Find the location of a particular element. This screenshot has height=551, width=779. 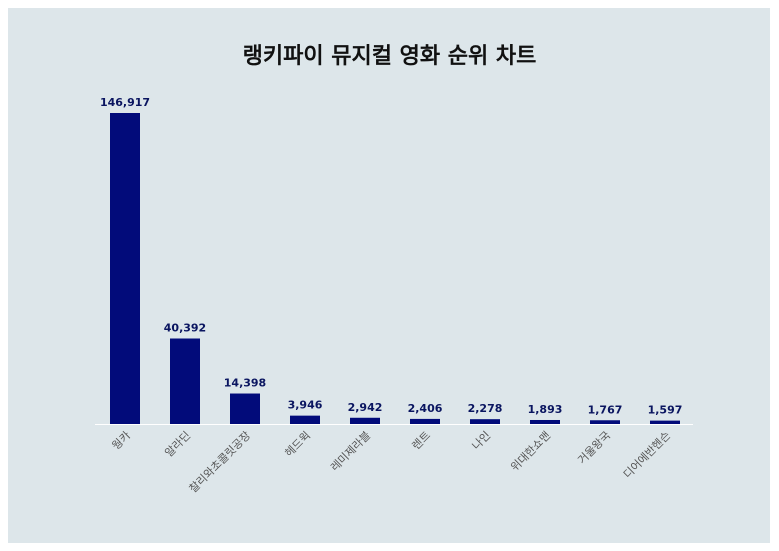

x-tick-label-2: 찰리와초콜릿공장 is located at coordinates (220, 462).